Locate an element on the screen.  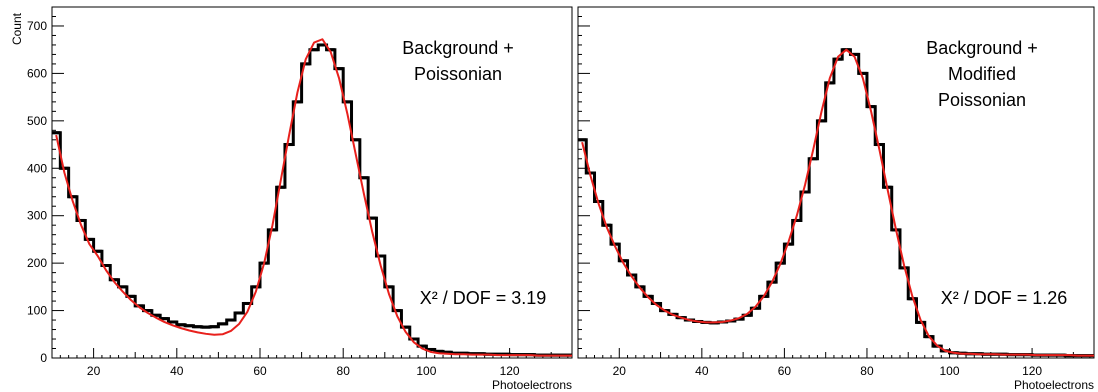
model-annotation-line: Modified is located at coordinates (982, 74).